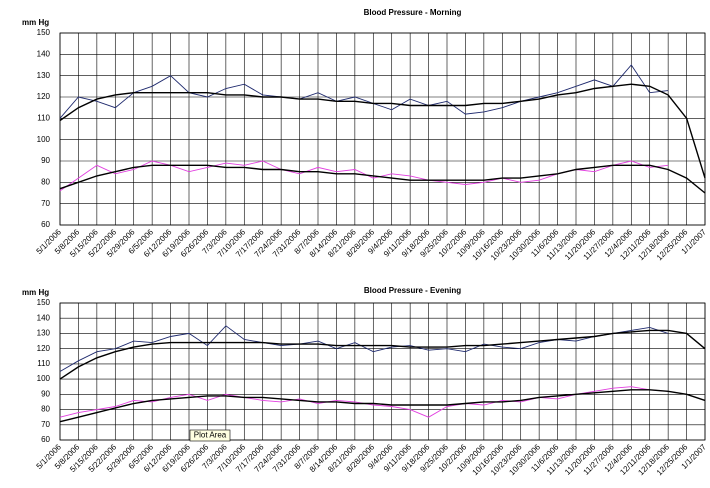  I want to click on annotation-box, so click(210, 435).